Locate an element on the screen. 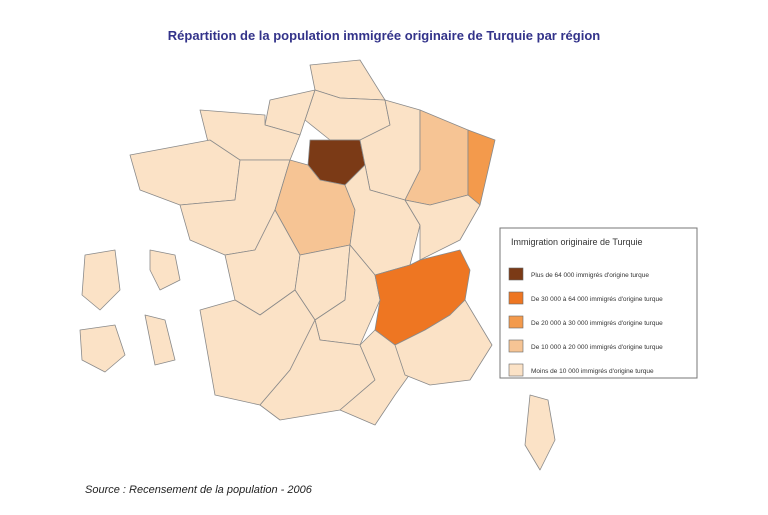  legend-box is located at coordinates (598, 303).